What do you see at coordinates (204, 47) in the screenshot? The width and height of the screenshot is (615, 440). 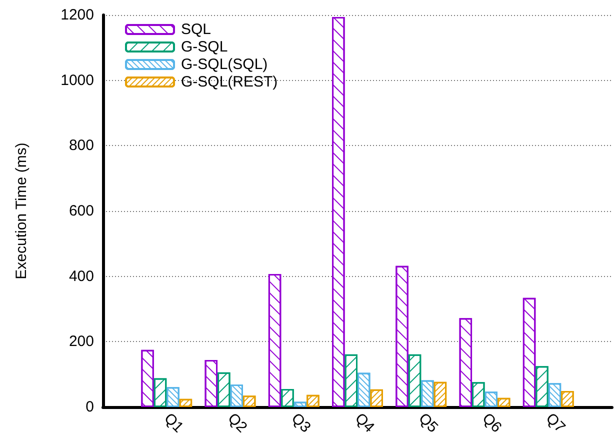 I see `legend-label: G-SQL` at bounding box center [204, 47].